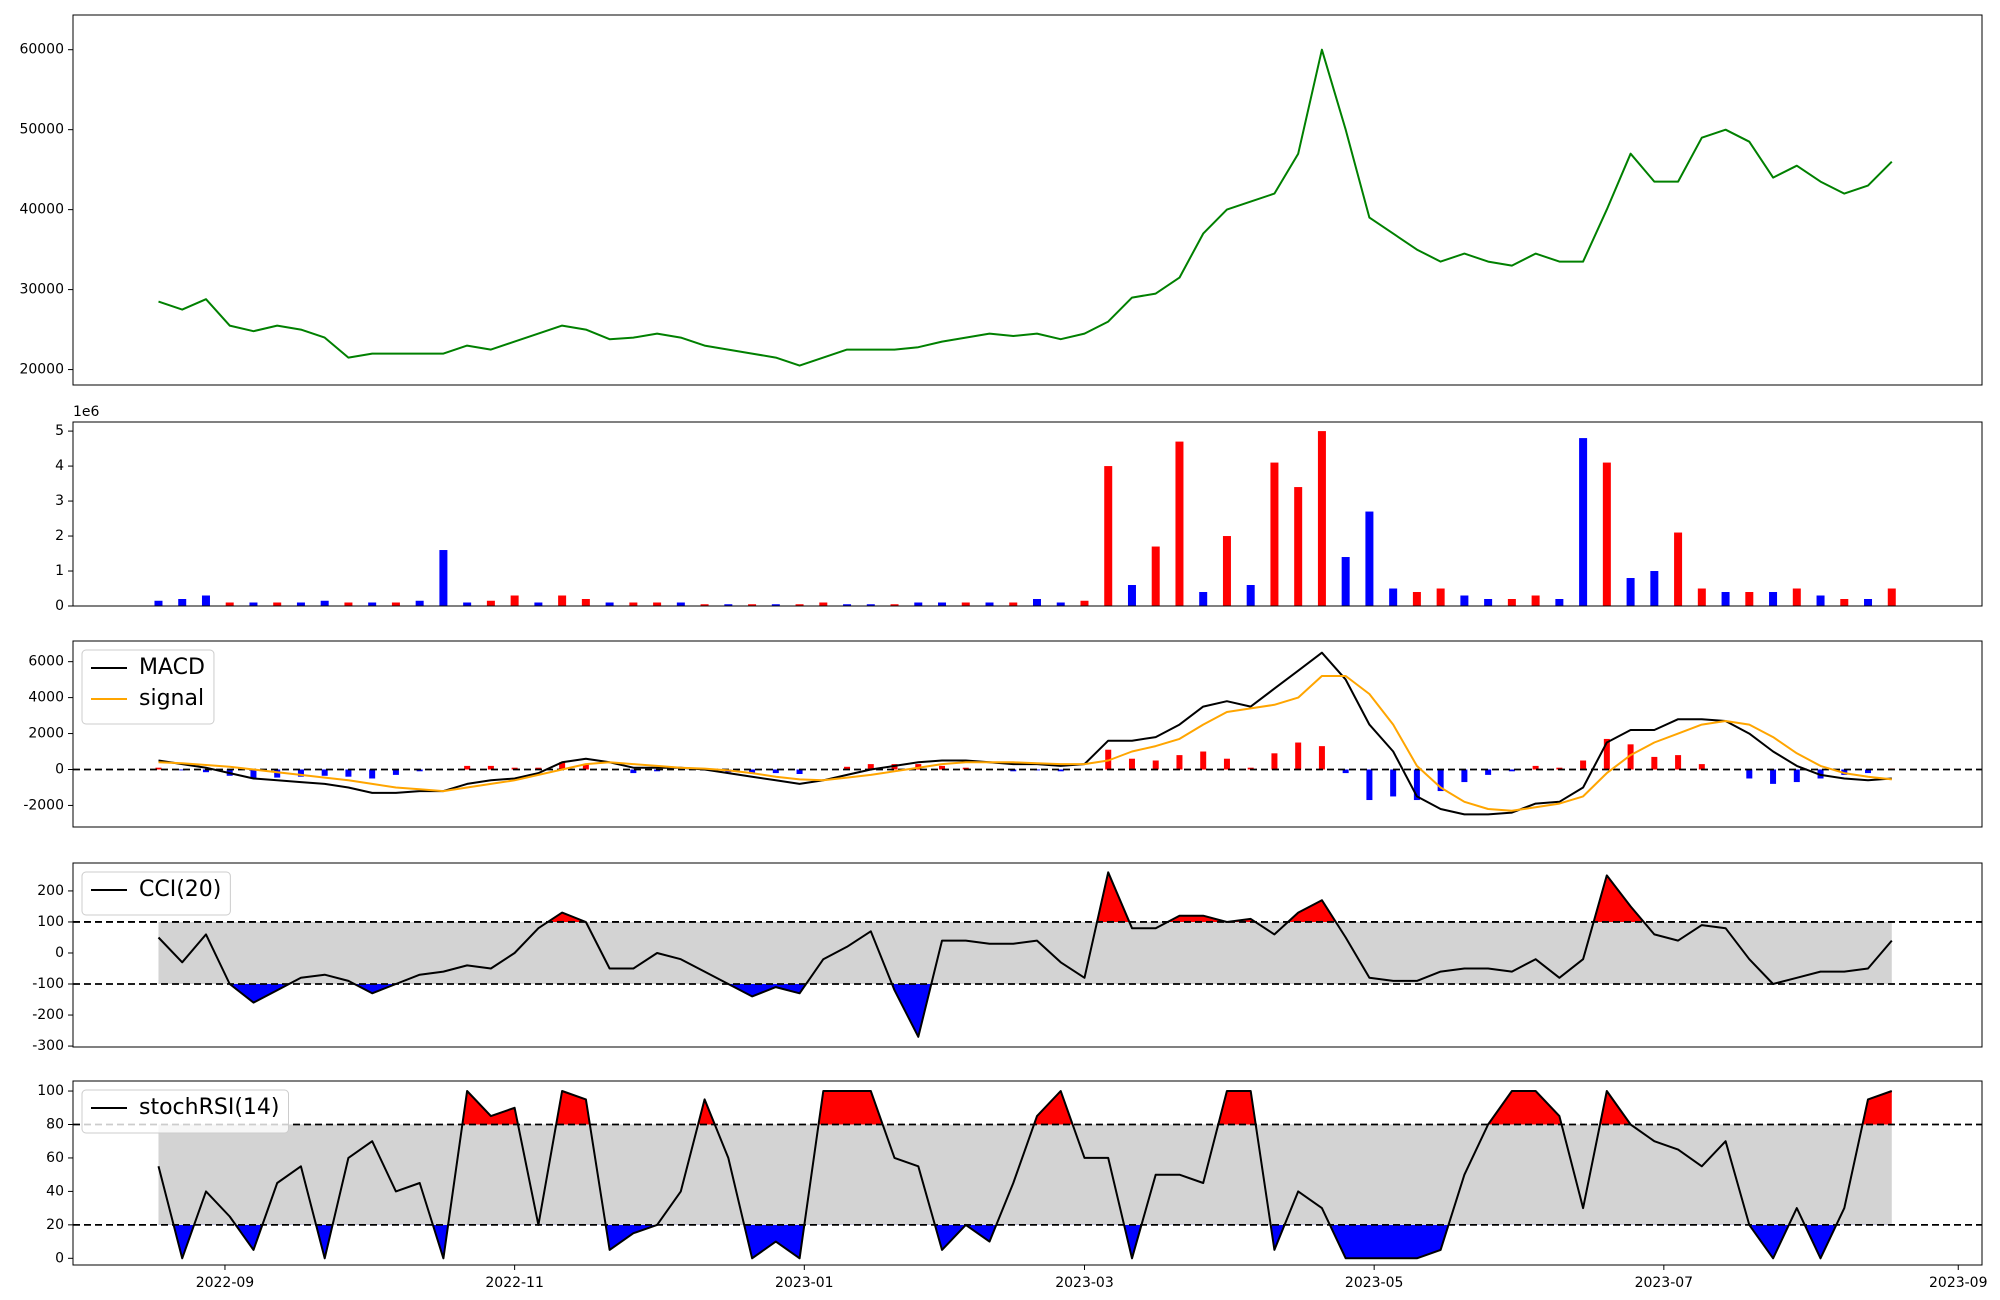 Image resolution: width=2000 pixels, height=1300 pixels. What do you see at coordinates (55, 1124) in the screenshot?
I see `y-tick-label: 80` at bounding box center [55, 1124].